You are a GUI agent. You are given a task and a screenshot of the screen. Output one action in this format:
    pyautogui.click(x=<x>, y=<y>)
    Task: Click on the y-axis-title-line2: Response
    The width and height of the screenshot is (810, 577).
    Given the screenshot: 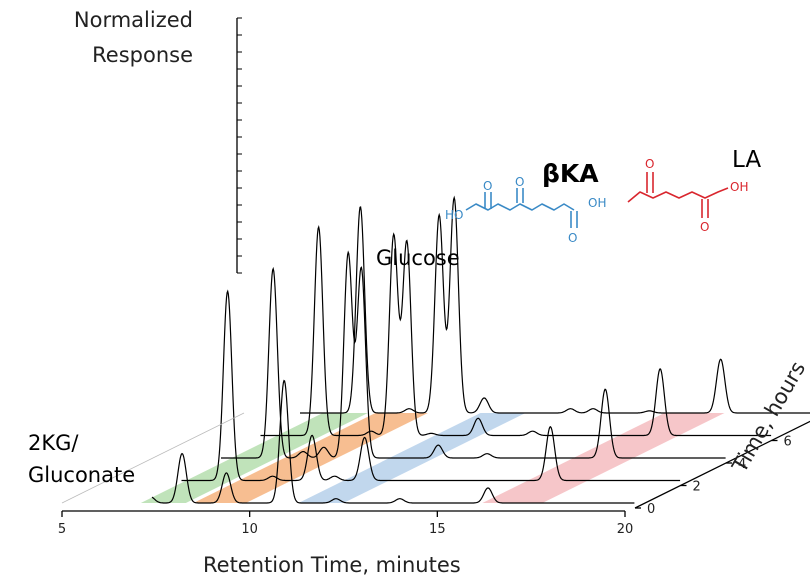 What is the action you would take?
    pyautogui.click(x=142, y=55)
    